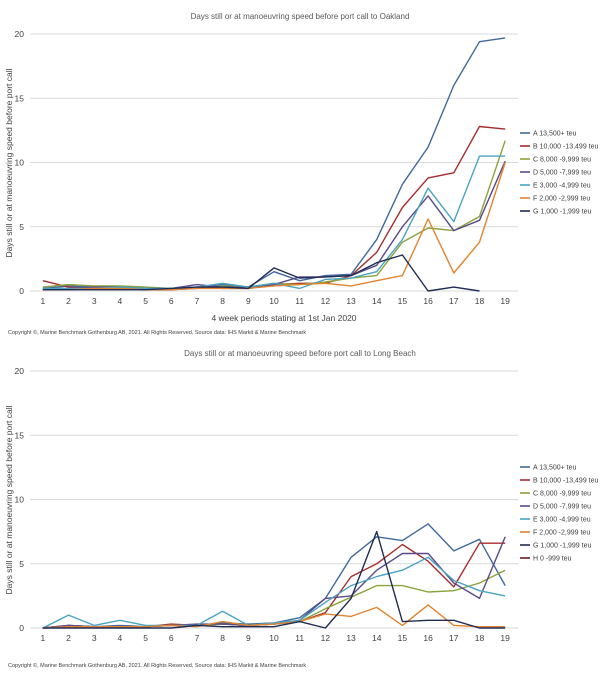  Describe the element at coordinates (283, 318) in the screenshot. I see `x-axis-label: 4 week periods stating at 1st Jan 2020` at that location.